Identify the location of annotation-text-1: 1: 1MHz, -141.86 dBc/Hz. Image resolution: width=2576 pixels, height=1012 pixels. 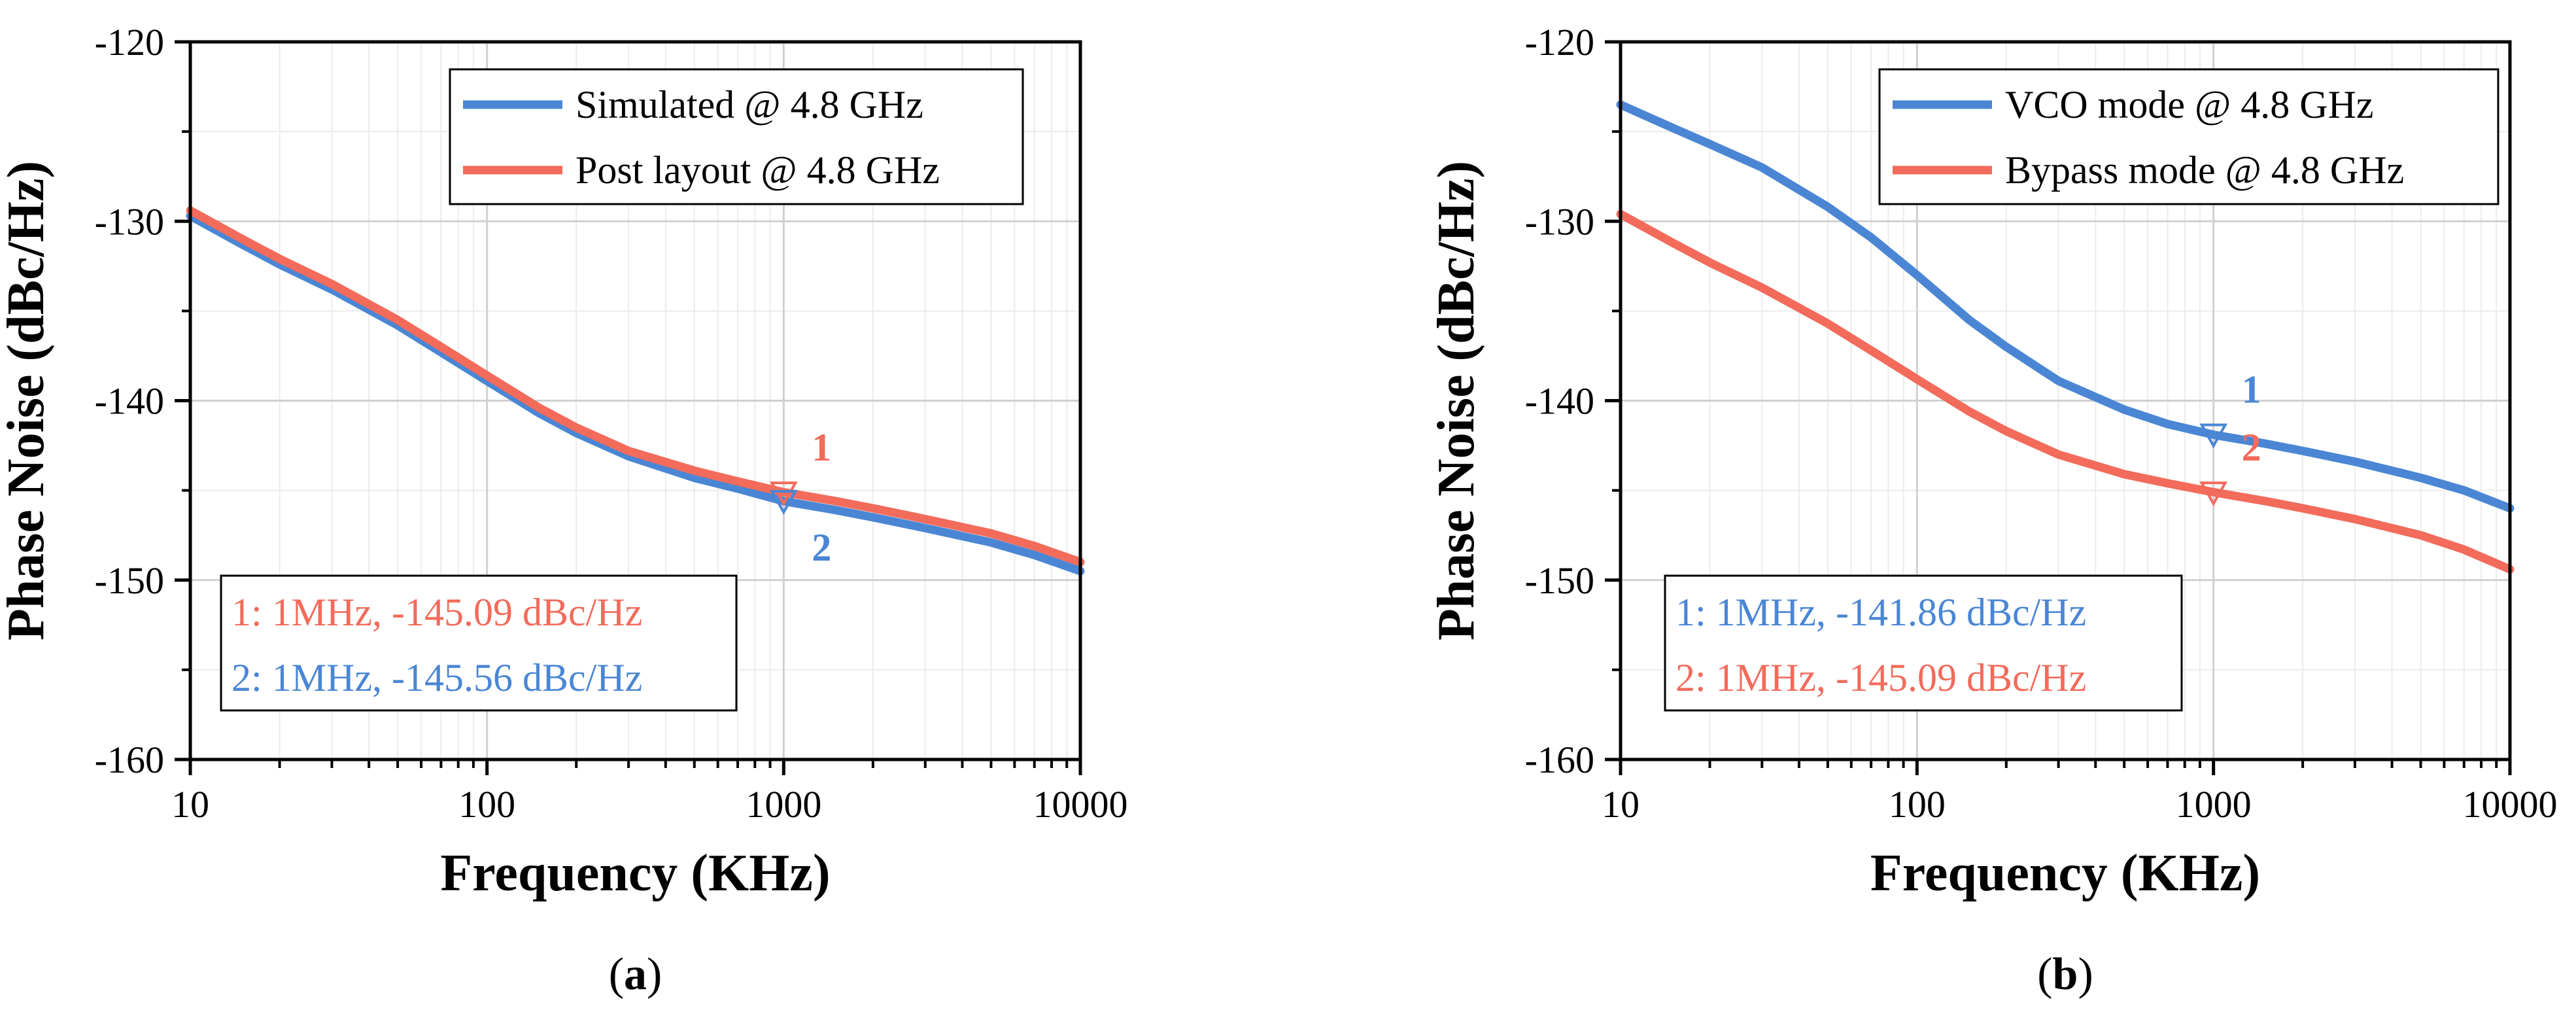
(1881, 612).